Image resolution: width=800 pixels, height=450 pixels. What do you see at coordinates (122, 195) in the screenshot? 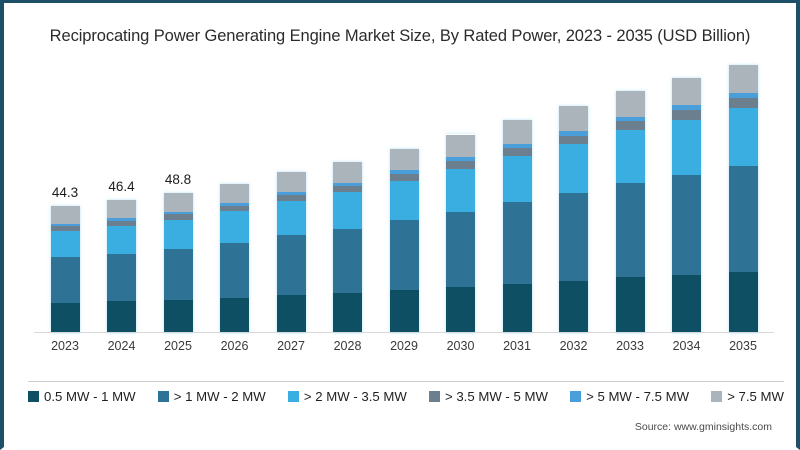
I see `bar-group: 46.4` at bounding box center [122, 195].